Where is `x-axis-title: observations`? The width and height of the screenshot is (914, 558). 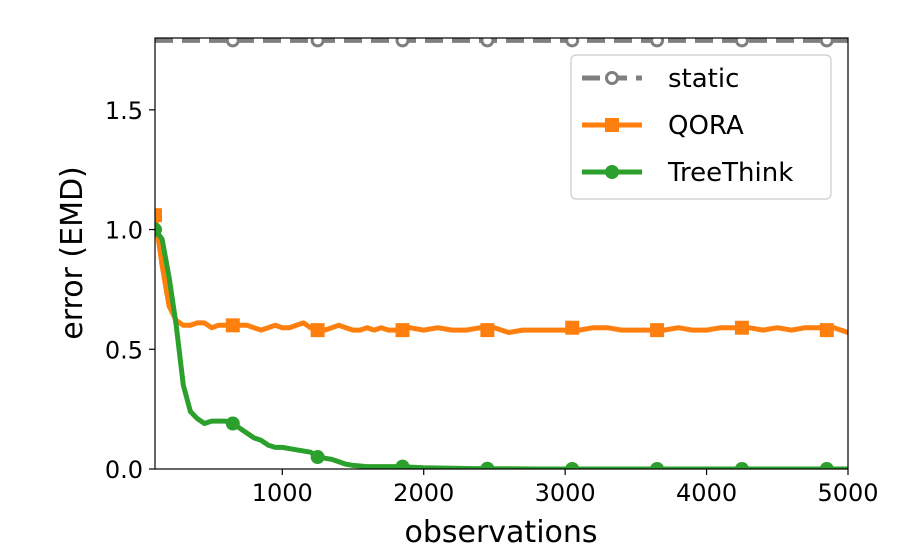 x-axis-title: observations is located at coordinates (500, 532).